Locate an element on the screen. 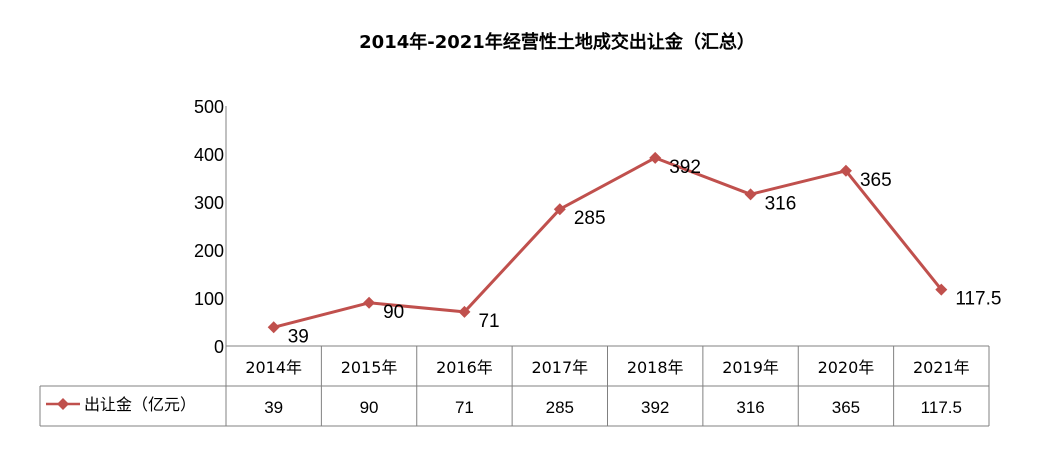 The height and width of the screenshot is (456, 1061). legend-series-name: 出让金（亿元） is located at coordinates (140, 404).